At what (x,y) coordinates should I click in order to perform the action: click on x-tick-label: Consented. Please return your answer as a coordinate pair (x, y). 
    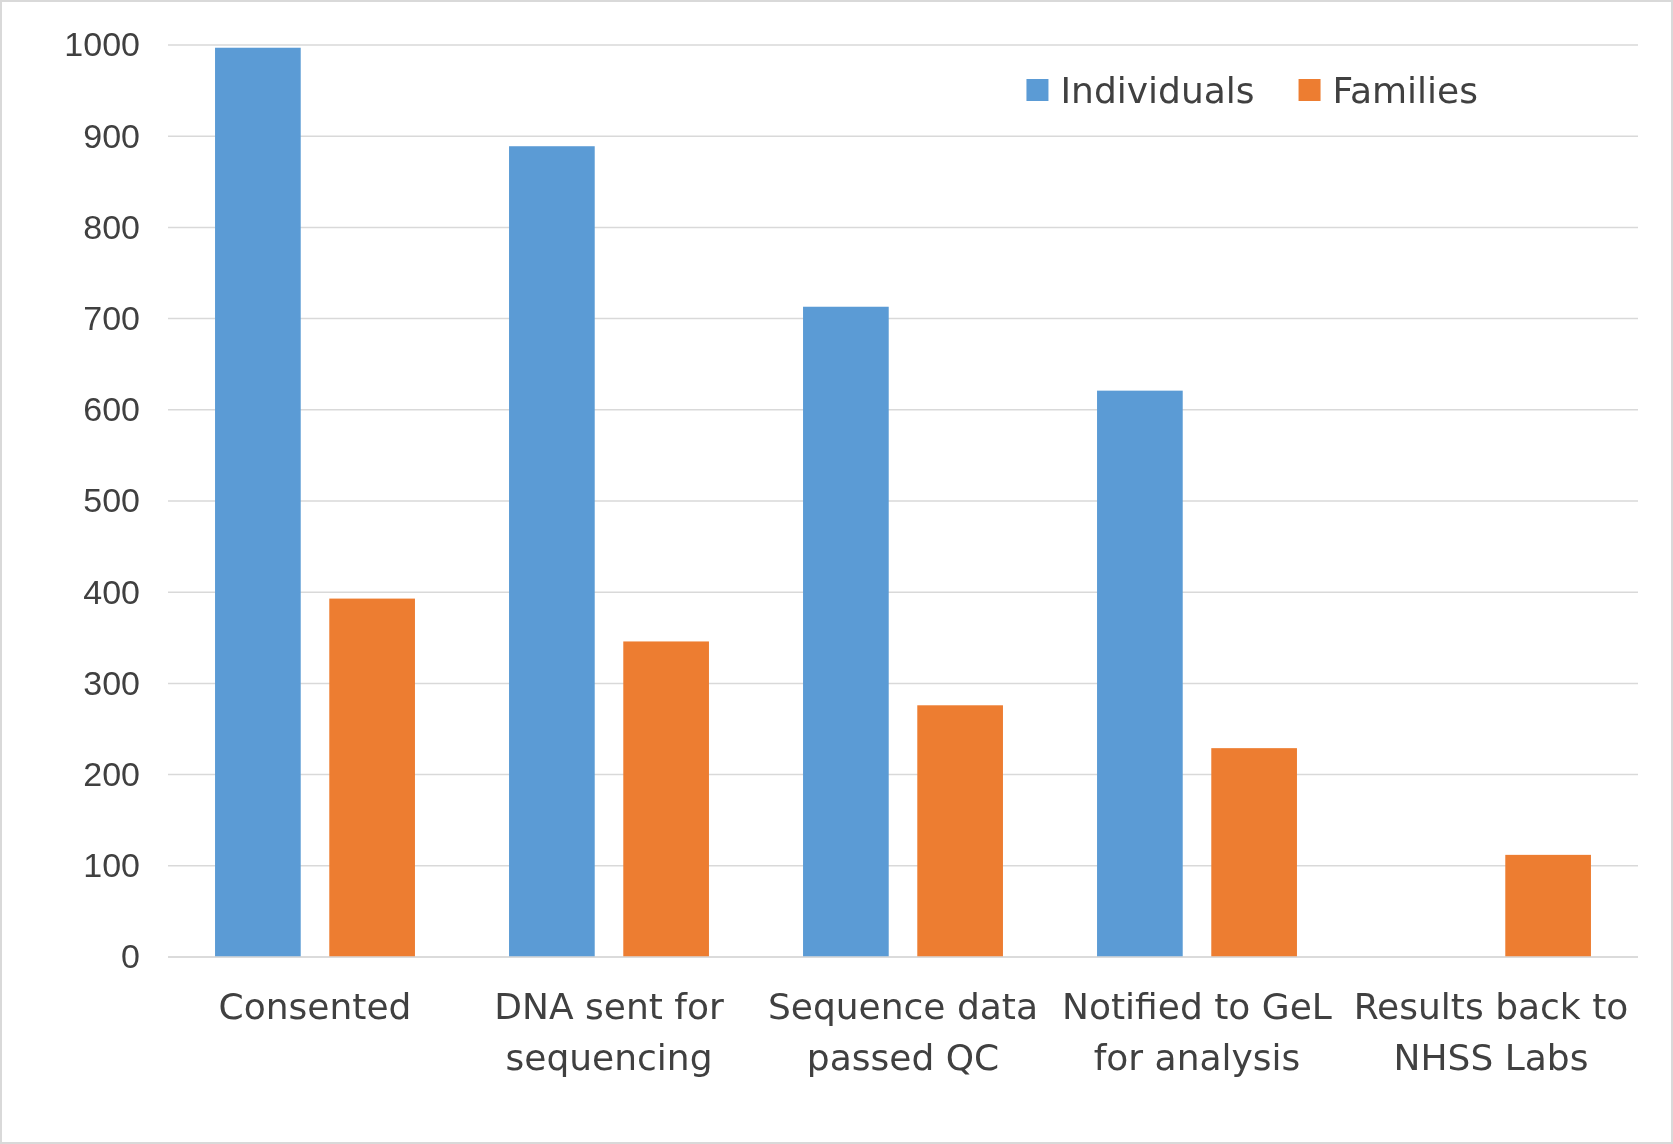
    Looking at the image, I should click on (315, 1006).